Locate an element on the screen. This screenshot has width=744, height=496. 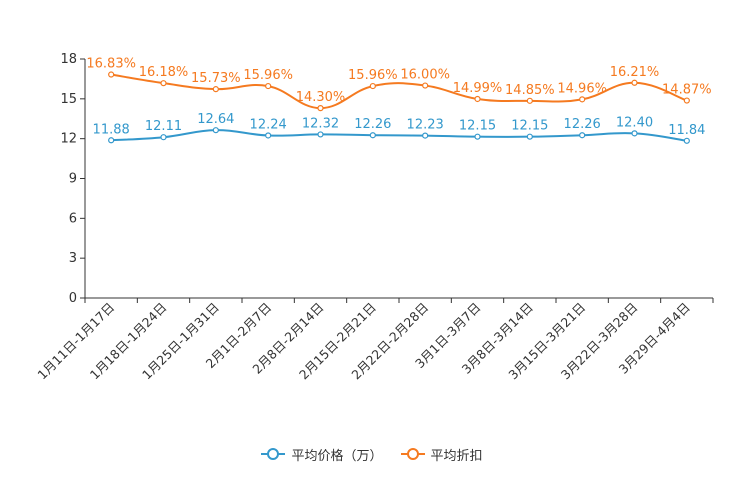
y-tick-label: 0 is located at coordinates (73, 298).